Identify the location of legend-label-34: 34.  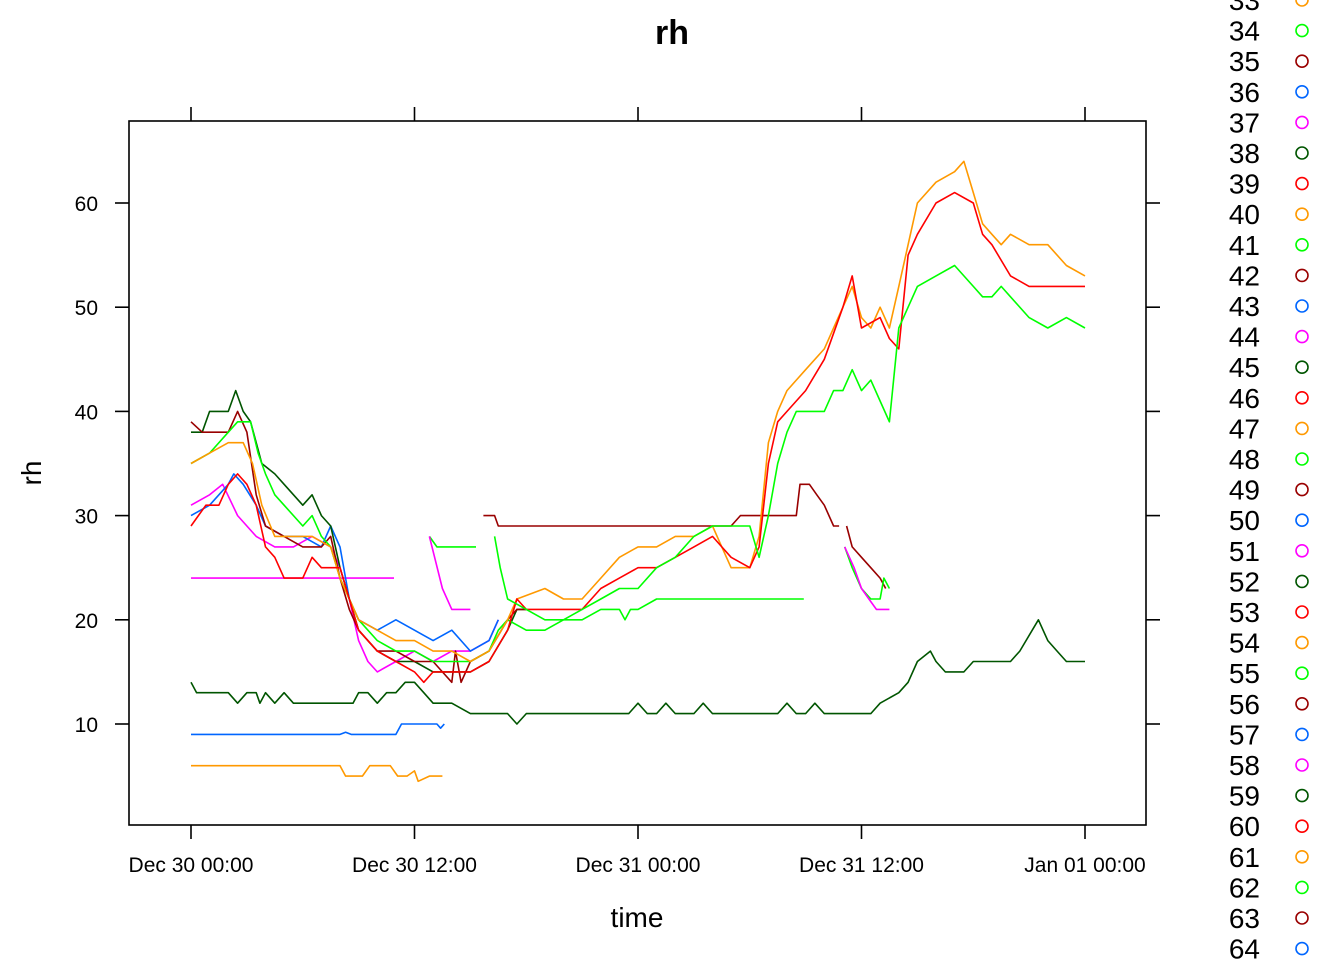
(1244, 31).